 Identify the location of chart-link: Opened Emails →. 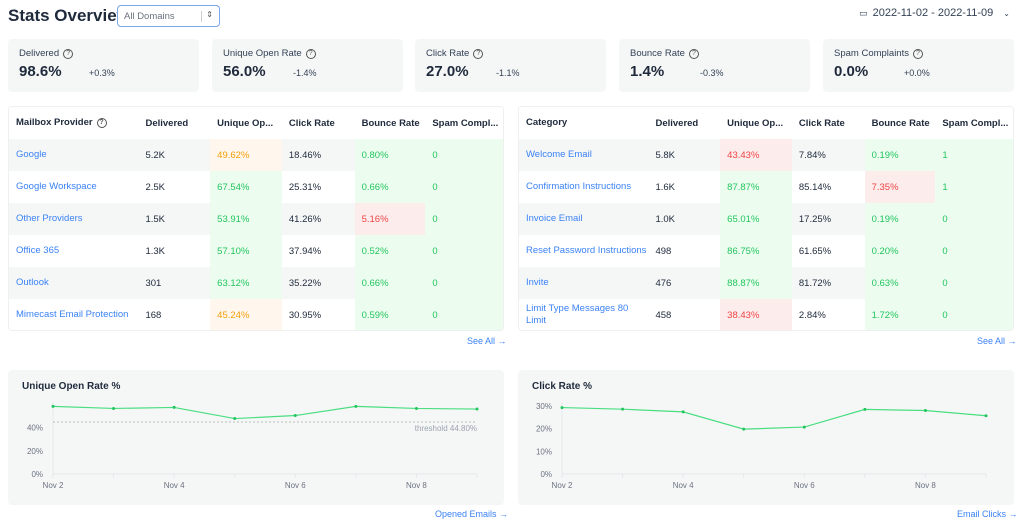
(472, 514).